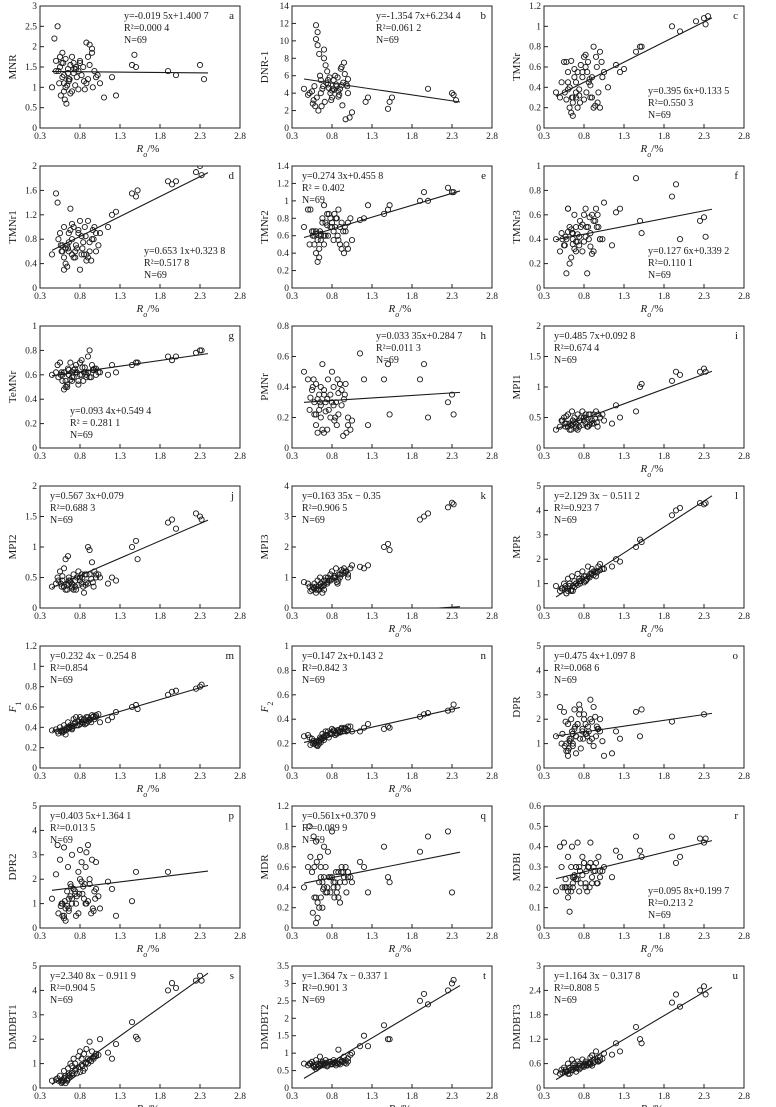 Image resolution: width=776 pixels, height=1107 pixels. I want to click on y-tick-label: 4, so click(286, 94).